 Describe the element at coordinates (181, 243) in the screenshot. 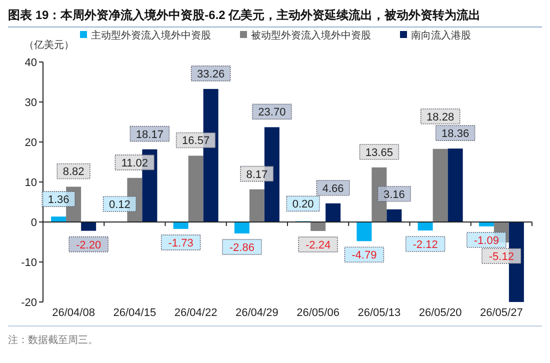

I see `data-label: -1.73` at that location.